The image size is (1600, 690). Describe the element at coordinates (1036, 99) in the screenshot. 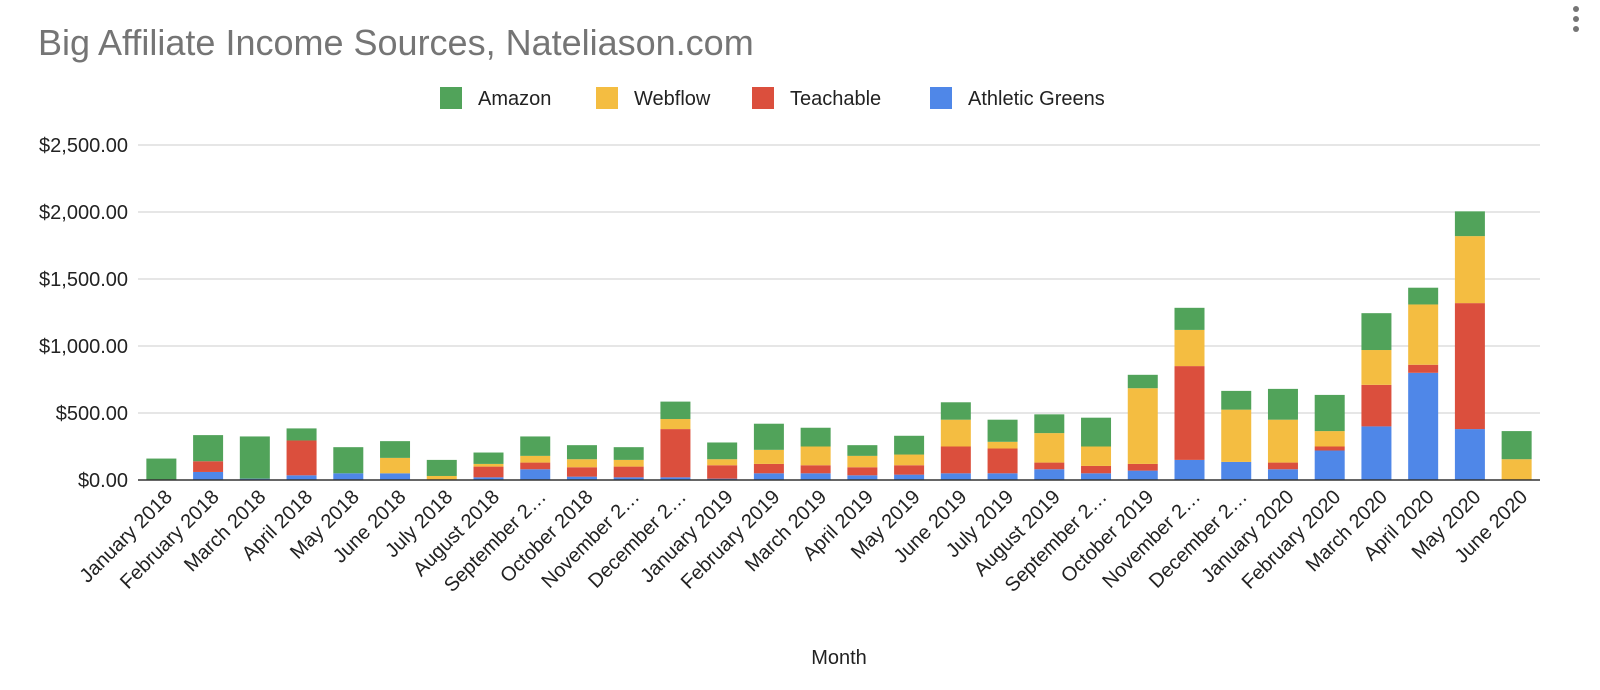

I see `legend-label: Athletic Greens` at that location.